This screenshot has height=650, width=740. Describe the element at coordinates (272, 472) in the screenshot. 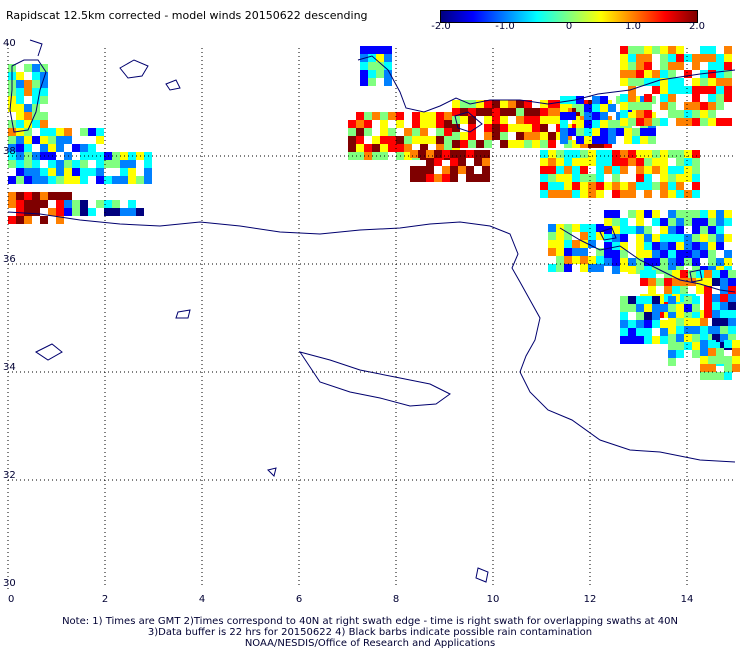

I see `coast-island-e` at that location.